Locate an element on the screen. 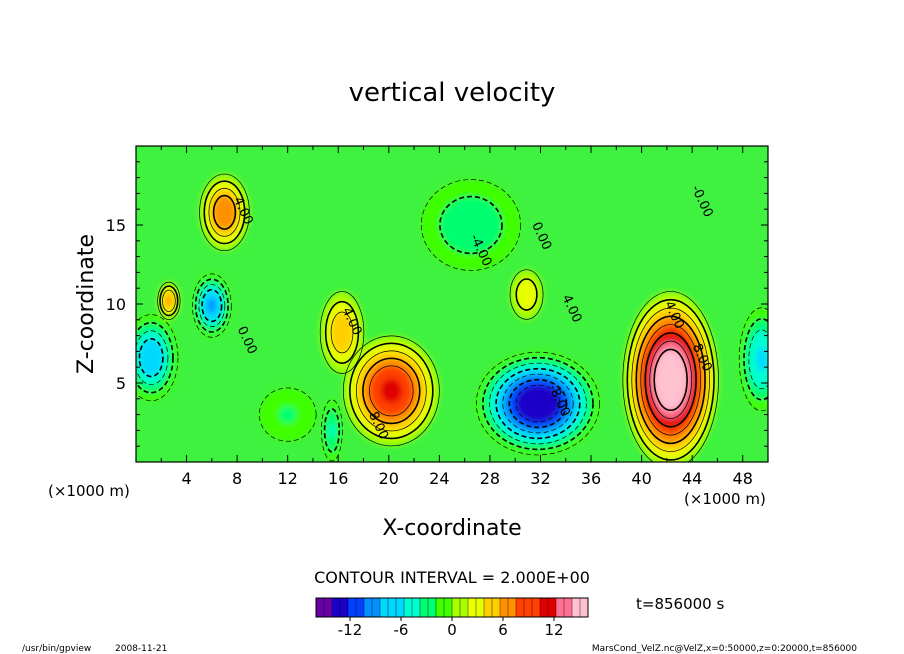 The image size is (904, 654). colorbar-tick-label: 6 is located at coordinates (503, 630).